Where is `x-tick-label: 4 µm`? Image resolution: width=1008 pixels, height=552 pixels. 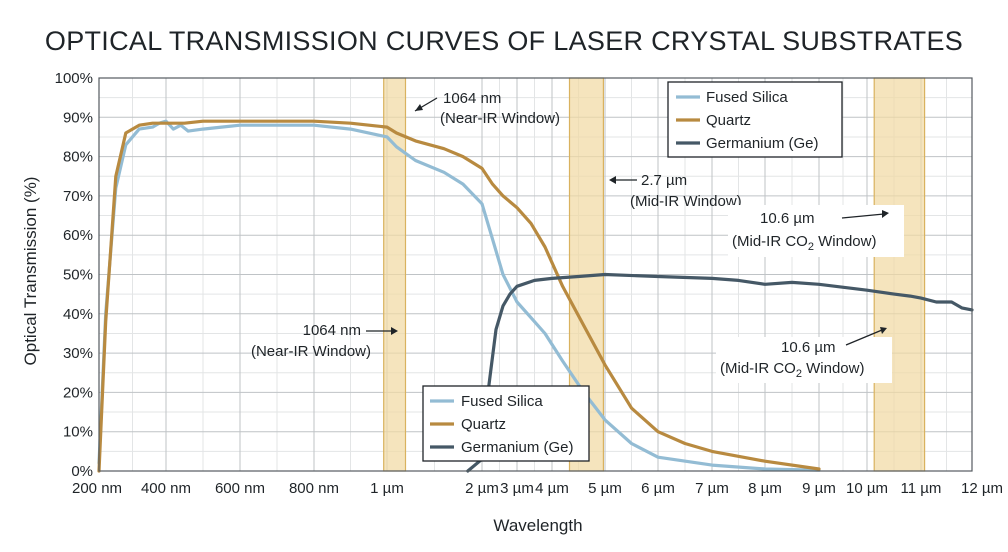 x-tick-label: 4 µm is located at coordinates (552, 488).